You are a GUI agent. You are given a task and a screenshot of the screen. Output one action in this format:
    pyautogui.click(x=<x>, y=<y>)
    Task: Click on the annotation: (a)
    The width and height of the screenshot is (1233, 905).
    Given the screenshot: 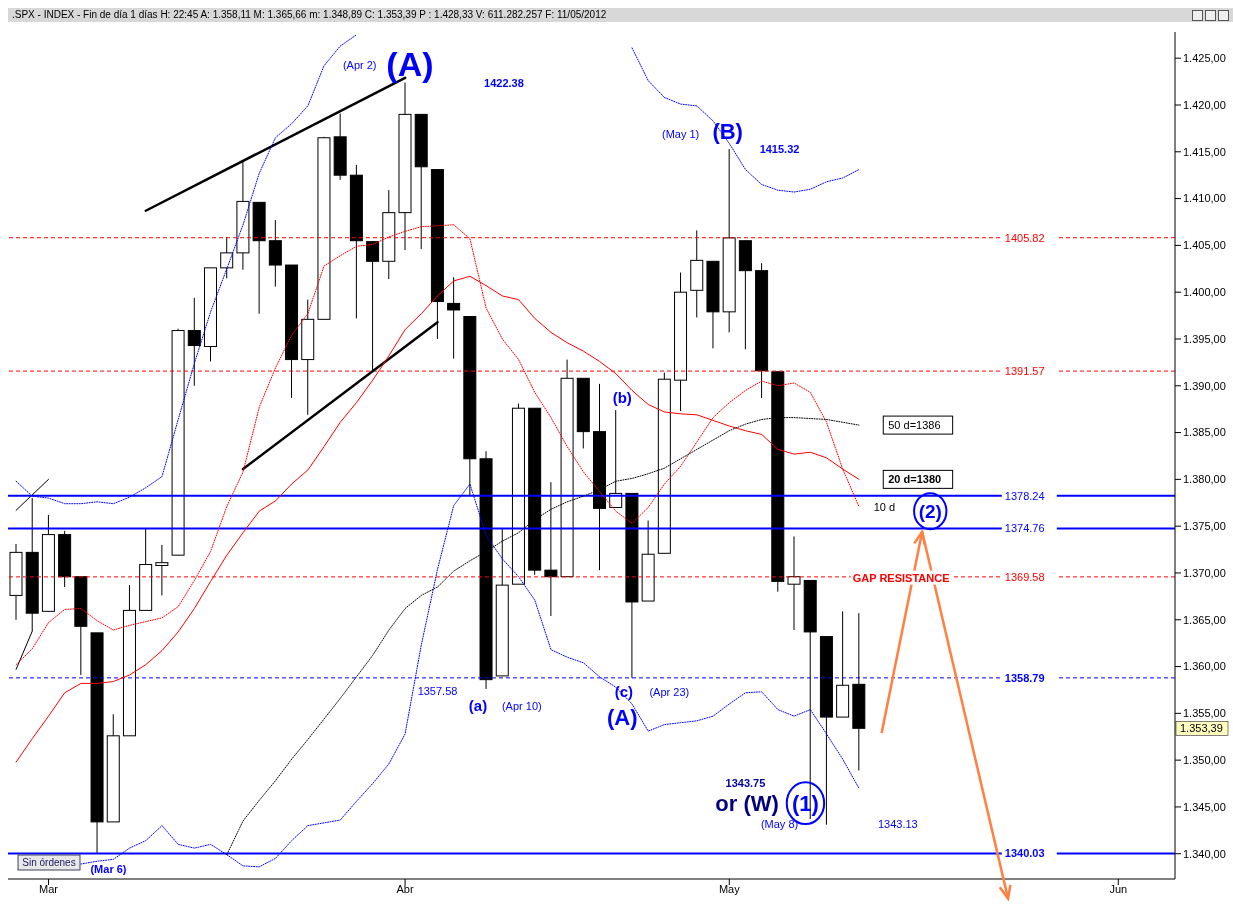 What is the action you would take?
    pyautogui.click(x=478, y=706)
    